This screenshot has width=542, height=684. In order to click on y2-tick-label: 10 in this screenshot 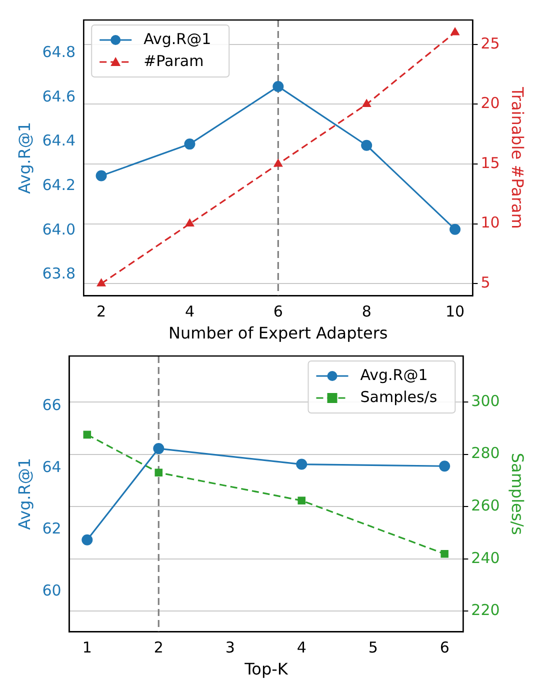, I will do `click(490, 223)`.